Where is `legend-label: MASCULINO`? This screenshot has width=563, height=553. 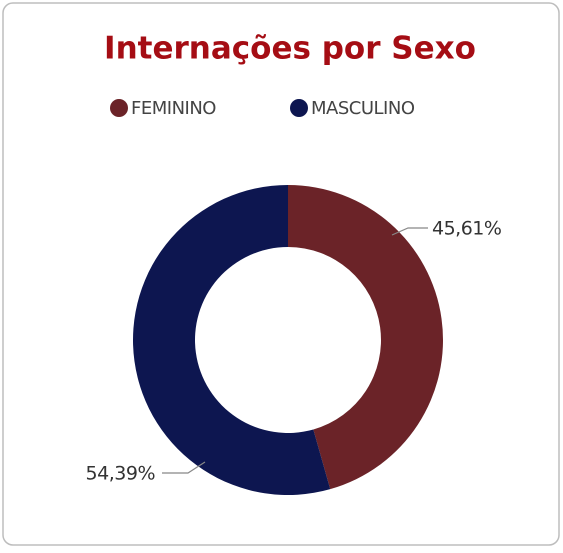 legend-label: MASCULINO is located at coordinates (363, 108).